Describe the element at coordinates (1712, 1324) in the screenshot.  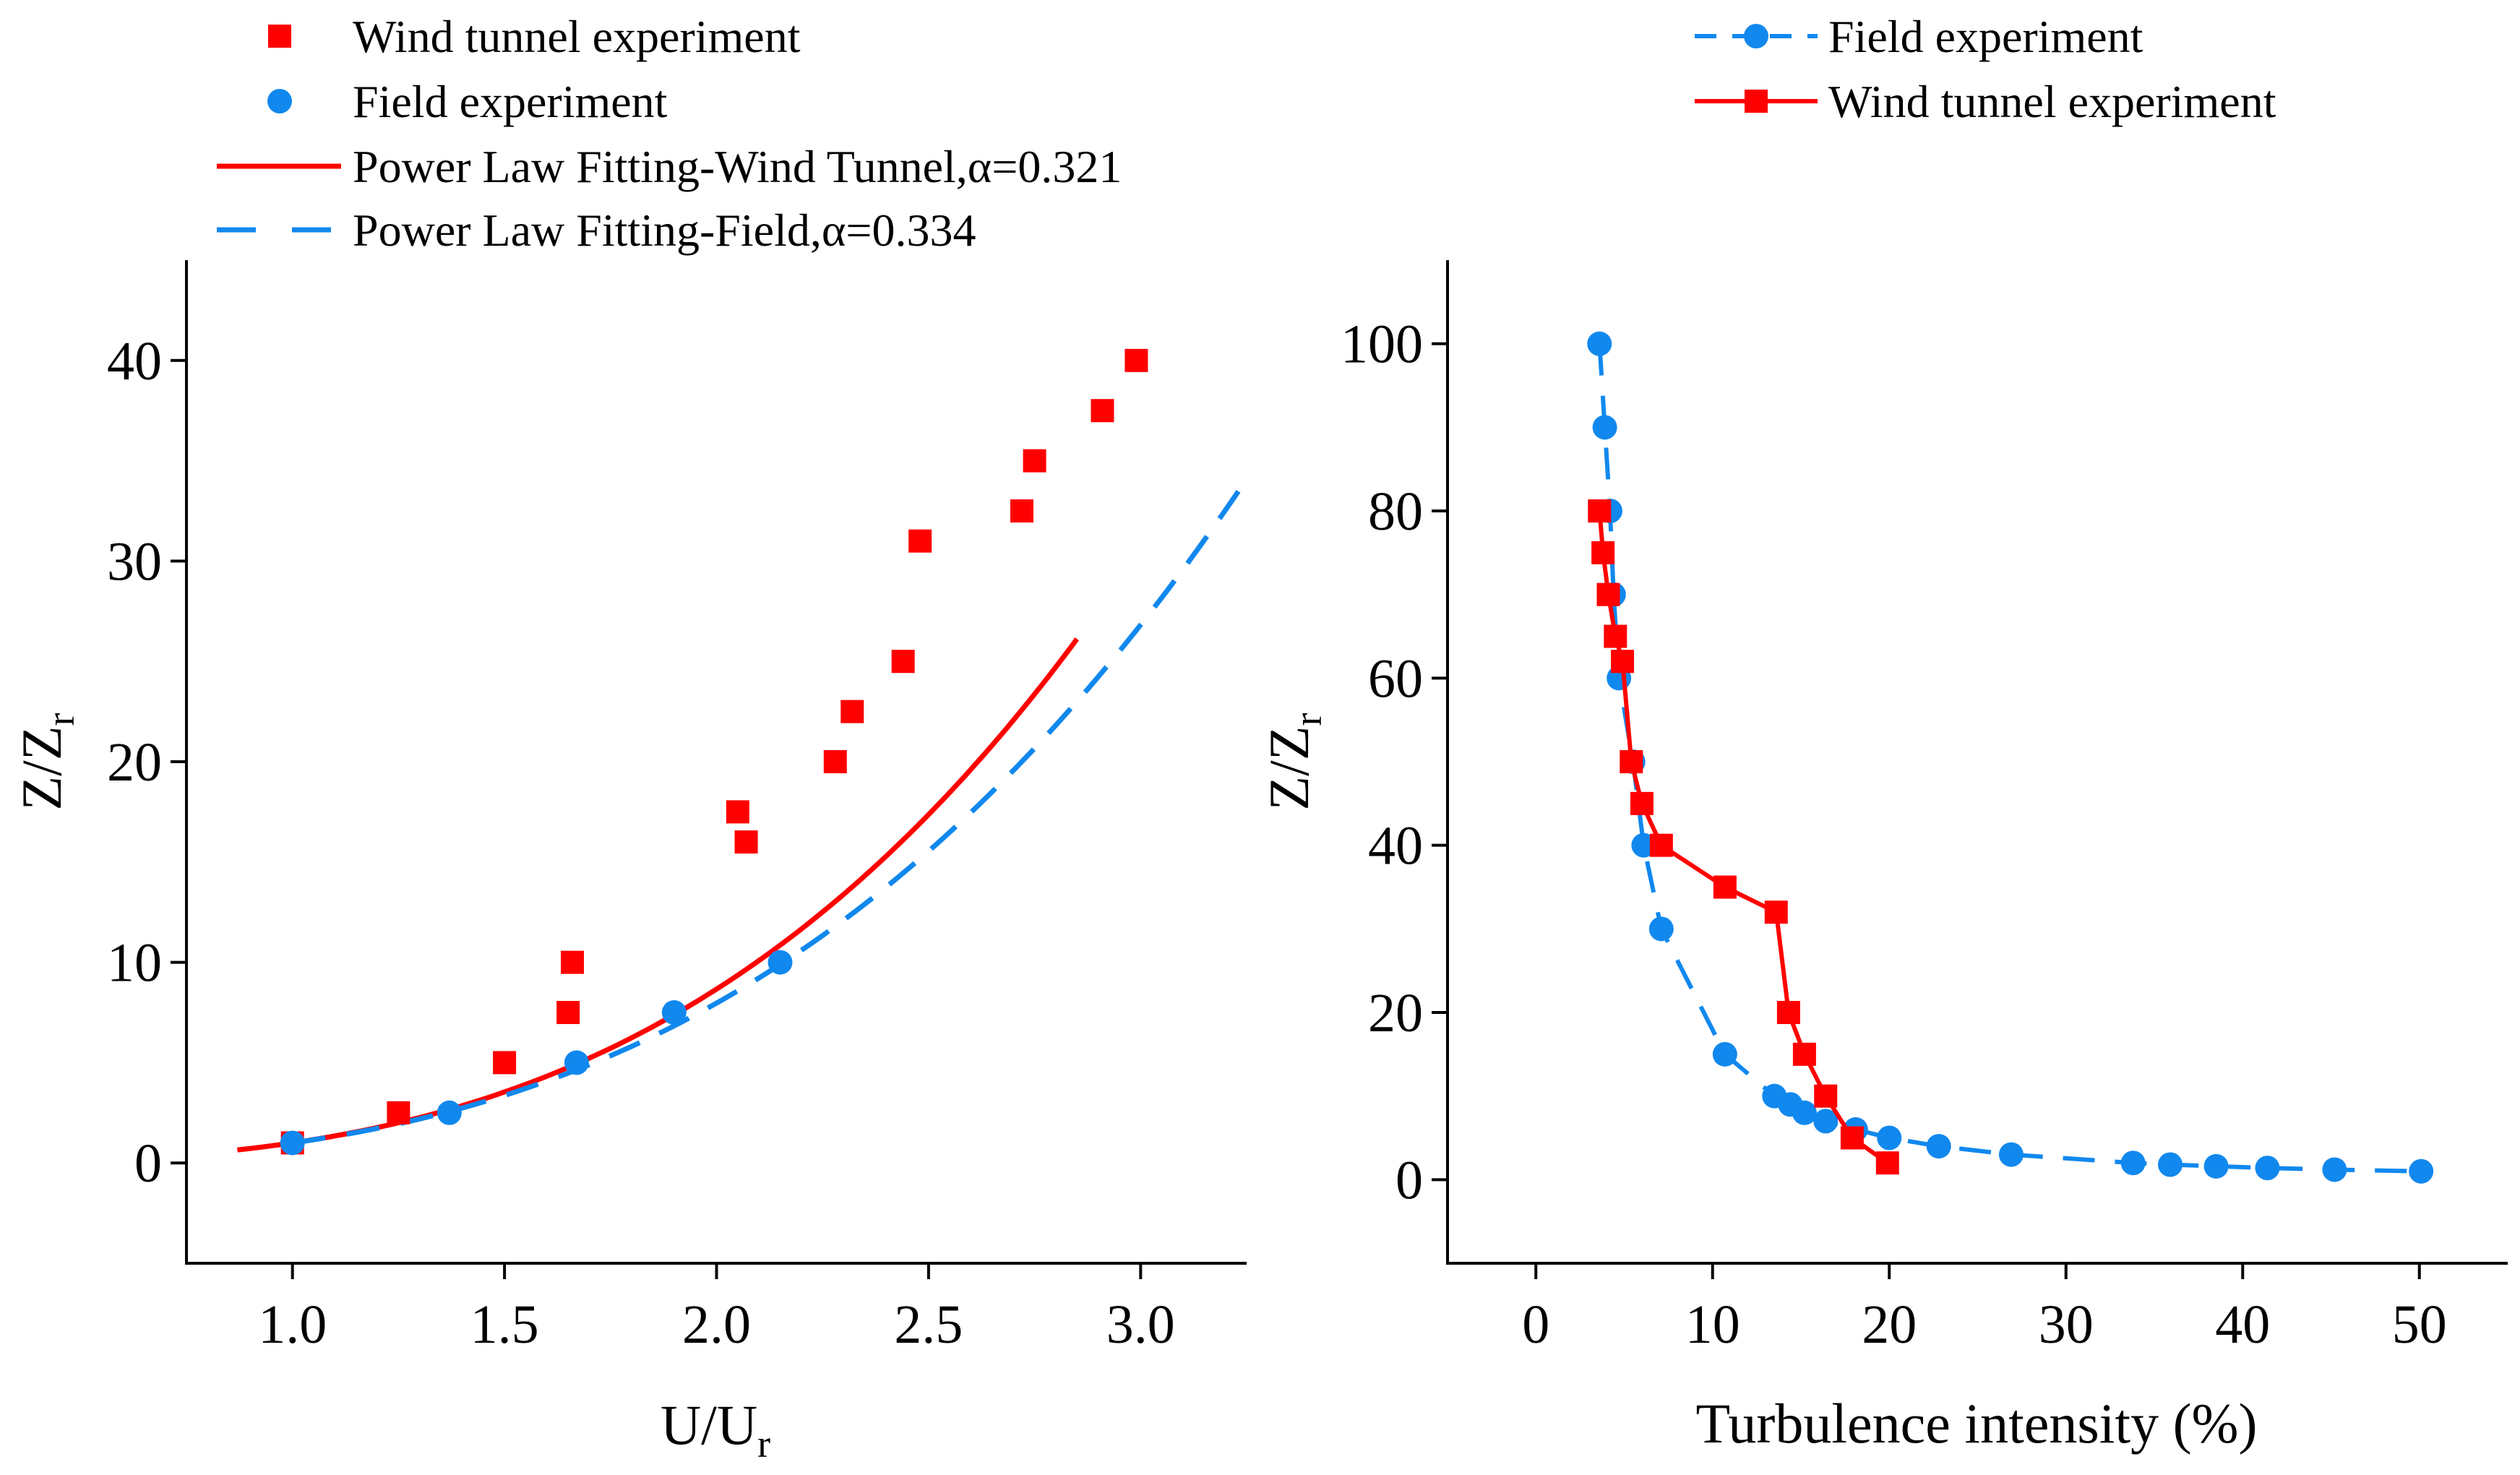
I see `right-xtick-label: 10` at that location.